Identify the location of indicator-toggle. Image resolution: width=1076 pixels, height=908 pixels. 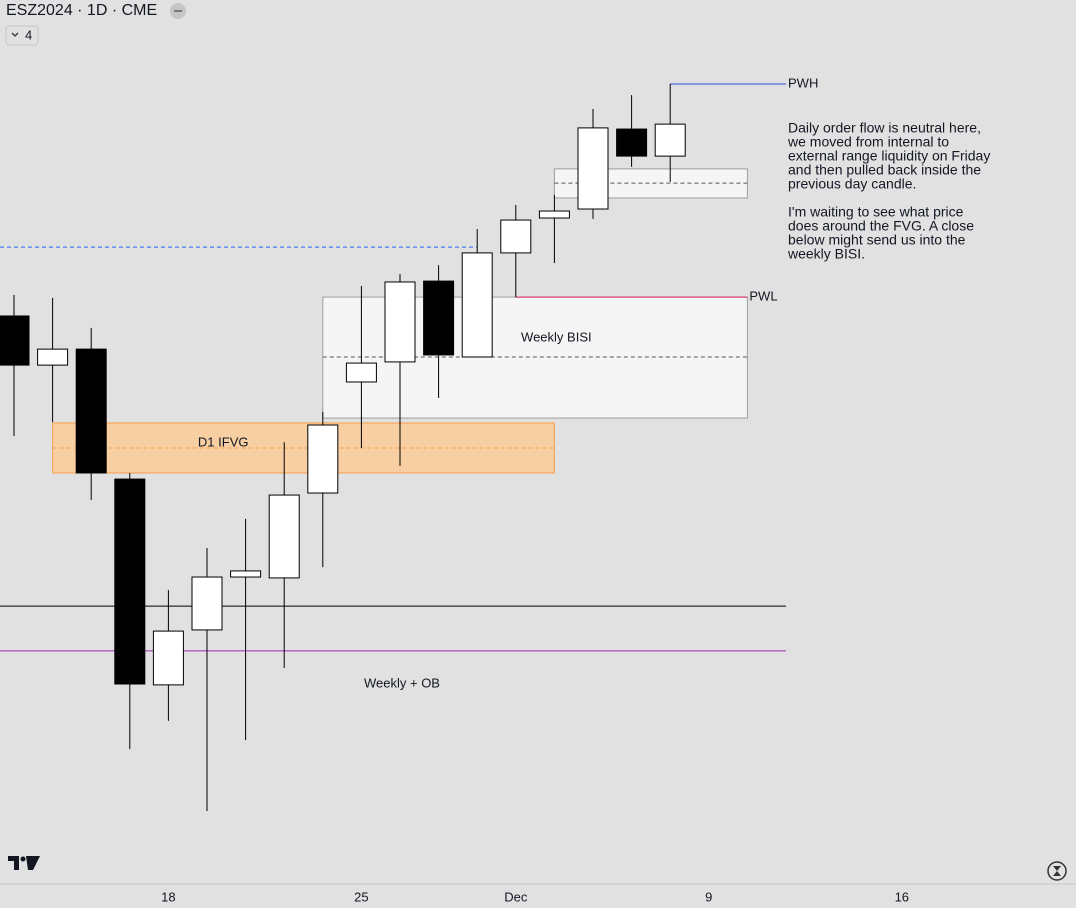
(22, 35).